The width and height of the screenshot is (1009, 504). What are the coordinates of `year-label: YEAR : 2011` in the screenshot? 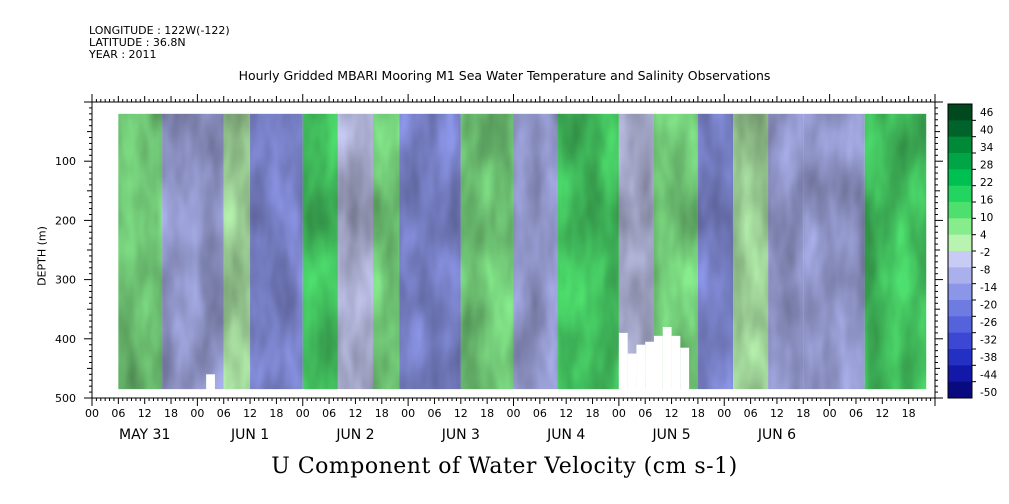 It's located at (123, 54).